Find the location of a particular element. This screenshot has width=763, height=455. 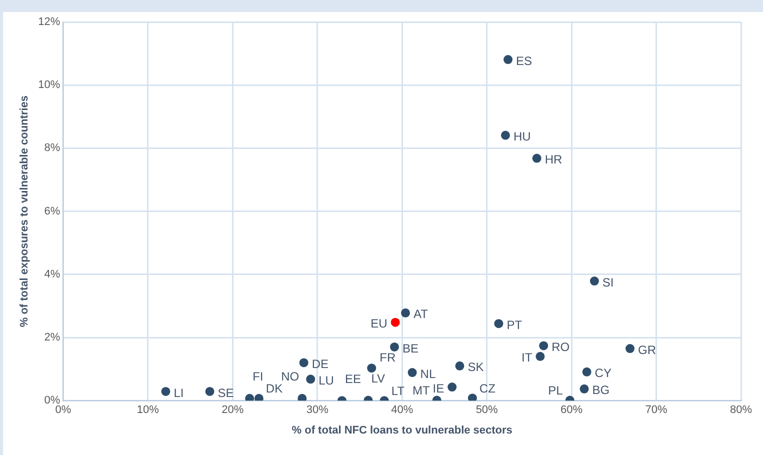

annotation: BE is located at coordinates (410, 348).